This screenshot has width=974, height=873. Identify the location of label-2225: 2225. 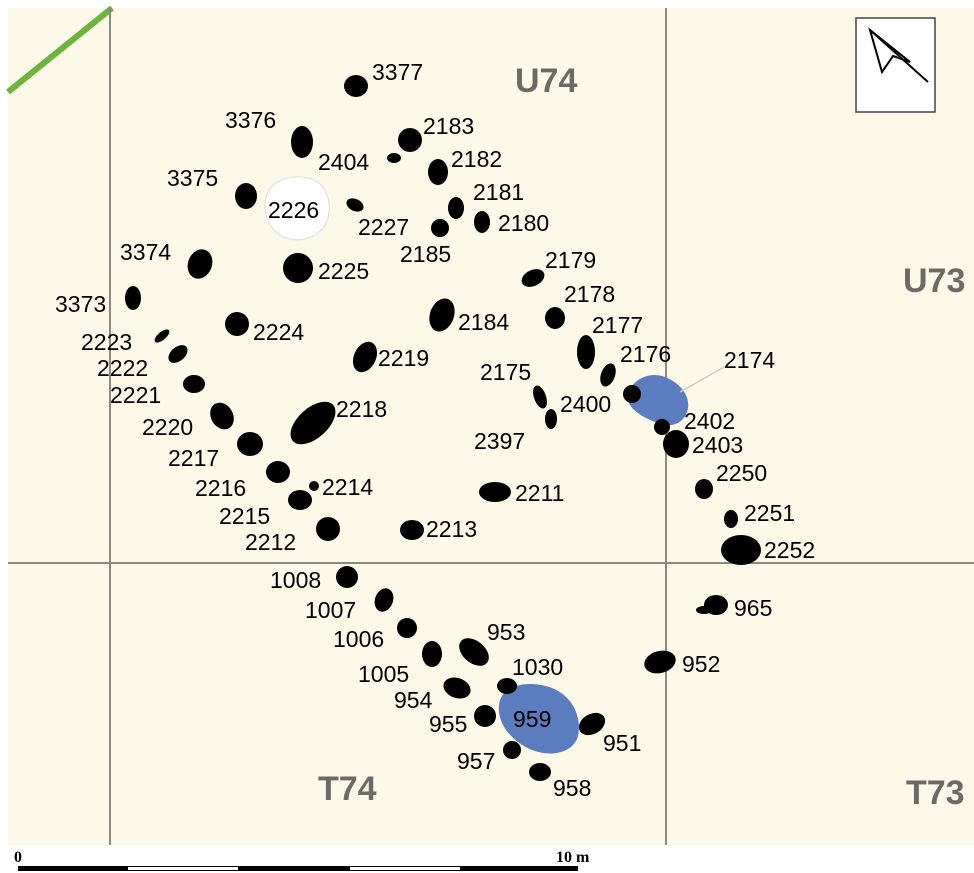
(343, 271).